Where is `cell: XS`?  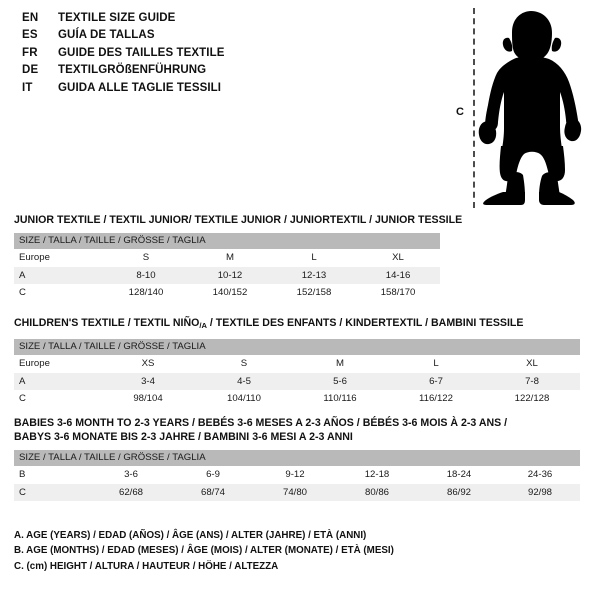 cell: XS is located at coordinates (148, 364).